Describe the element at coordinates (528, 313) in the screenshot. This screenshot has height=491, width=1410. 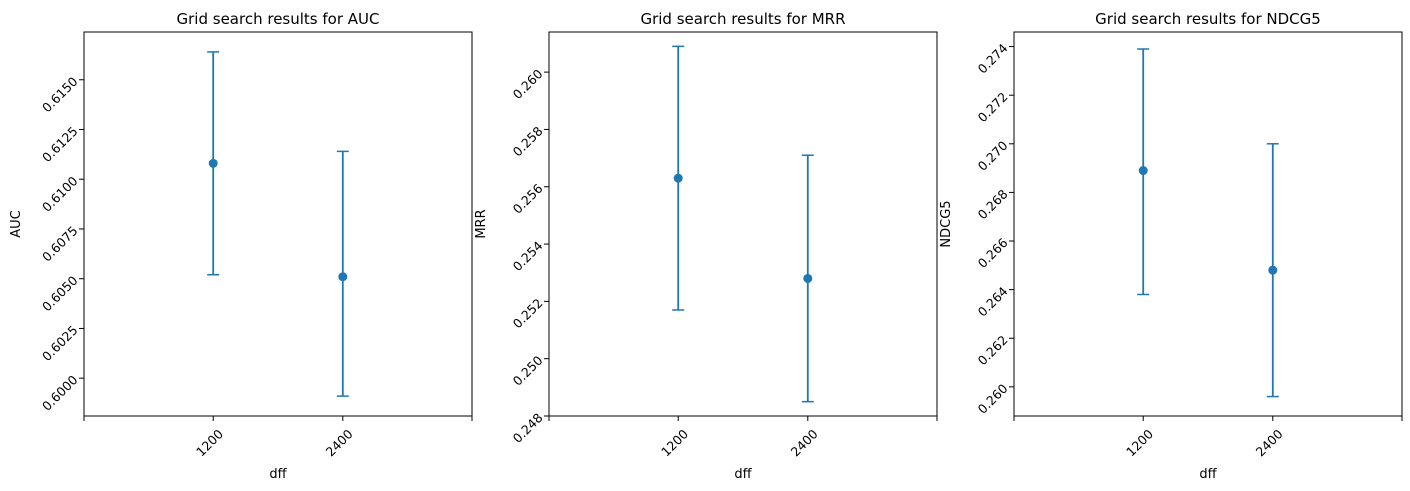
I see `y-tick-label: 0.252` at that location.